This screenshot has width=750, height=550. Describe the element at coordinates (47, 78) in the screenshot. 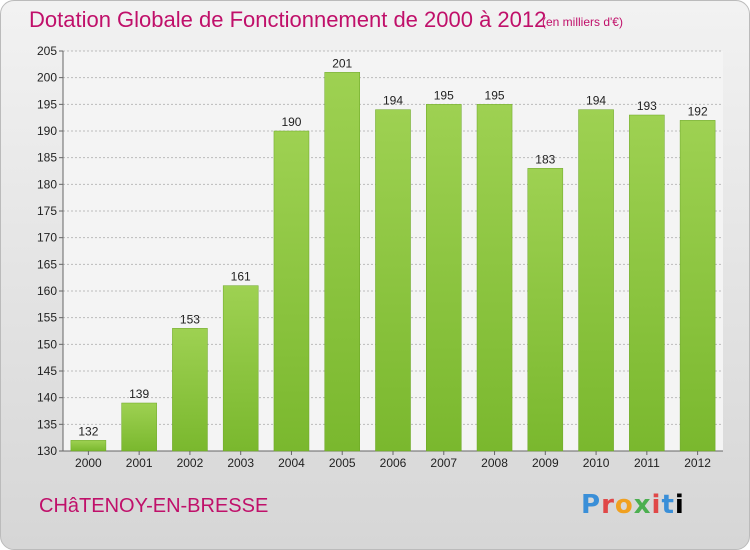

I see `y-tick-label: 200` at that location.